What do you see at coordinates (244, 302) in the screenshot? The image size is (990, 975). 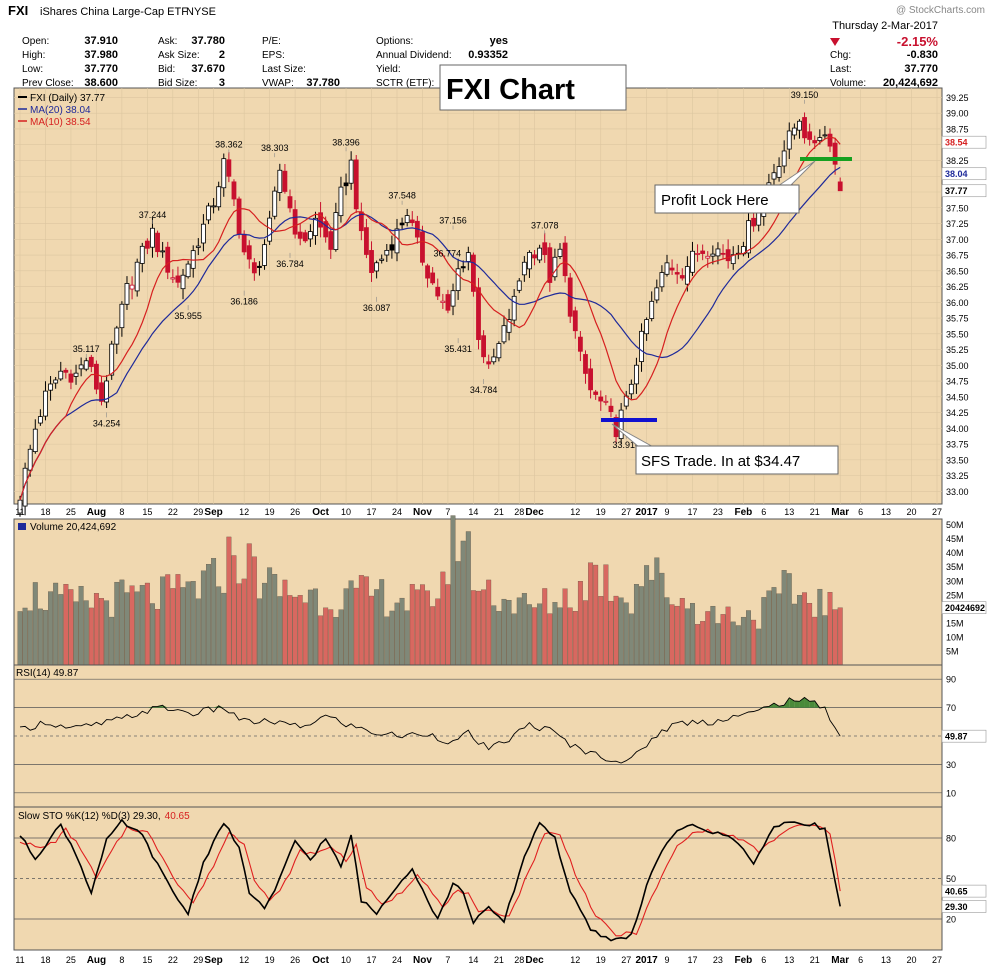 I see `price-label: 36.186` at bounding box center [244, 302].